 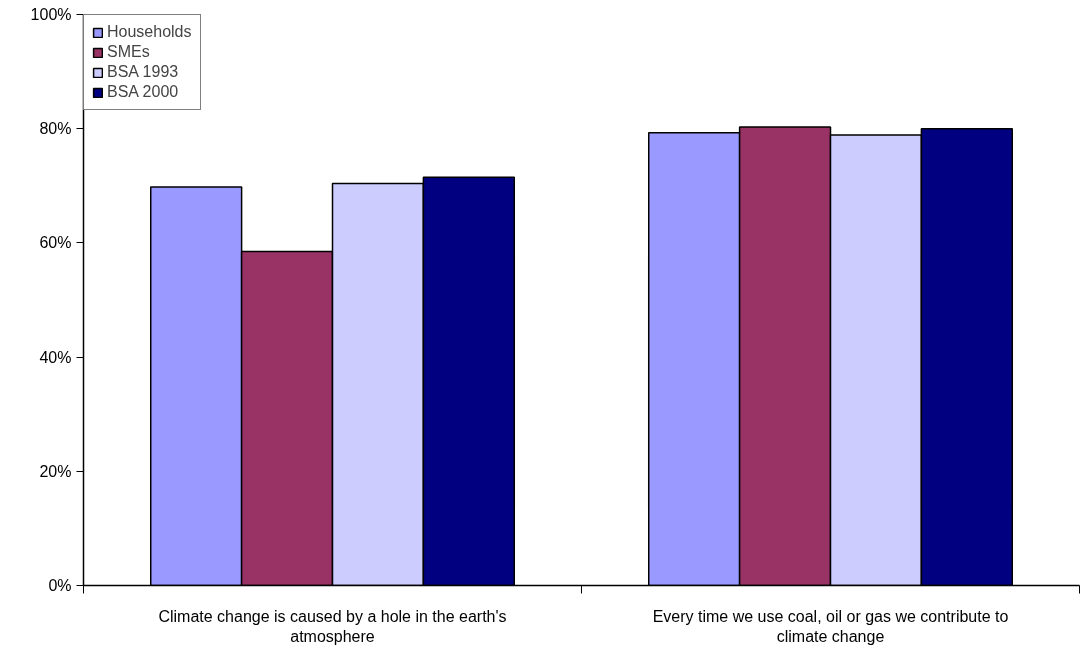 What do you see at coordinates (55, 471) in the screenshot?
I see `y-tick-label: 20%` at bounding box center [55, 471].